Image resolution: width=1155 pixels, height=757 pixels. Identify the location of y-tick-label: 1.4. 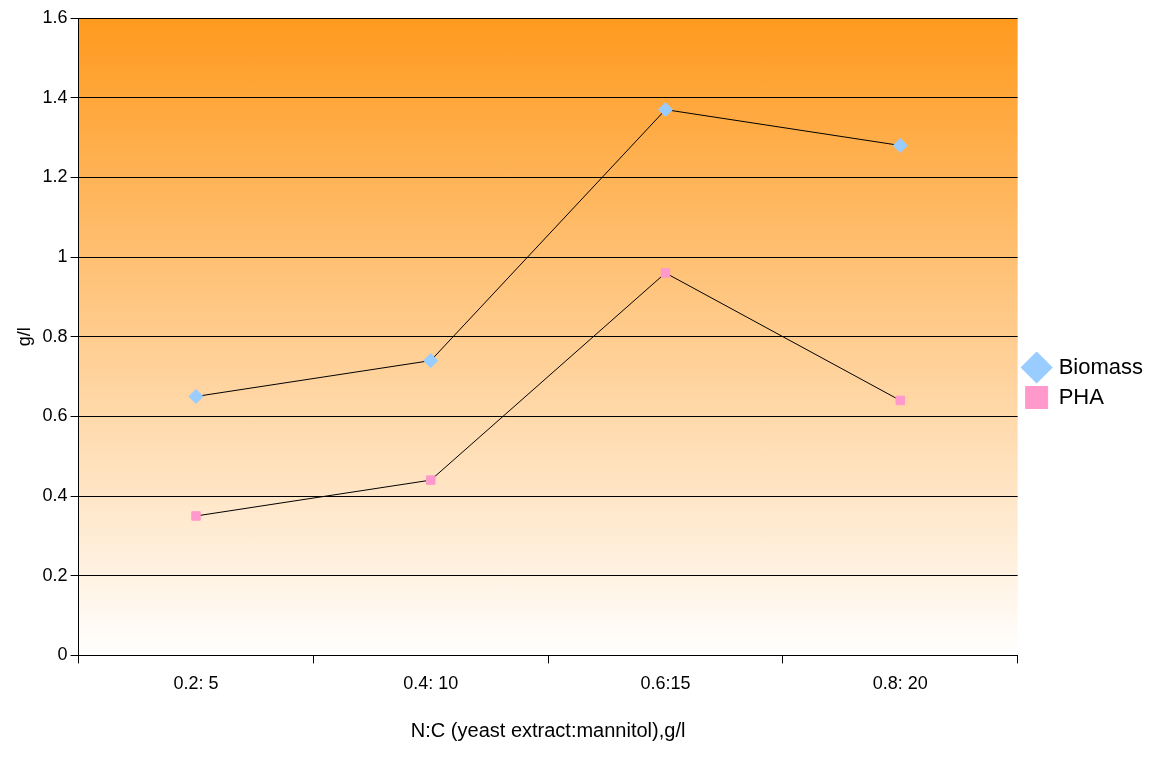
(55, 96).